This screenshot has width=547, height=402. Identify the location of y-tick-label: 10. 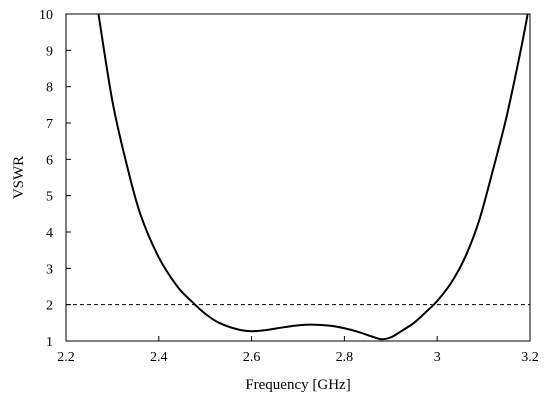
(46, 15).